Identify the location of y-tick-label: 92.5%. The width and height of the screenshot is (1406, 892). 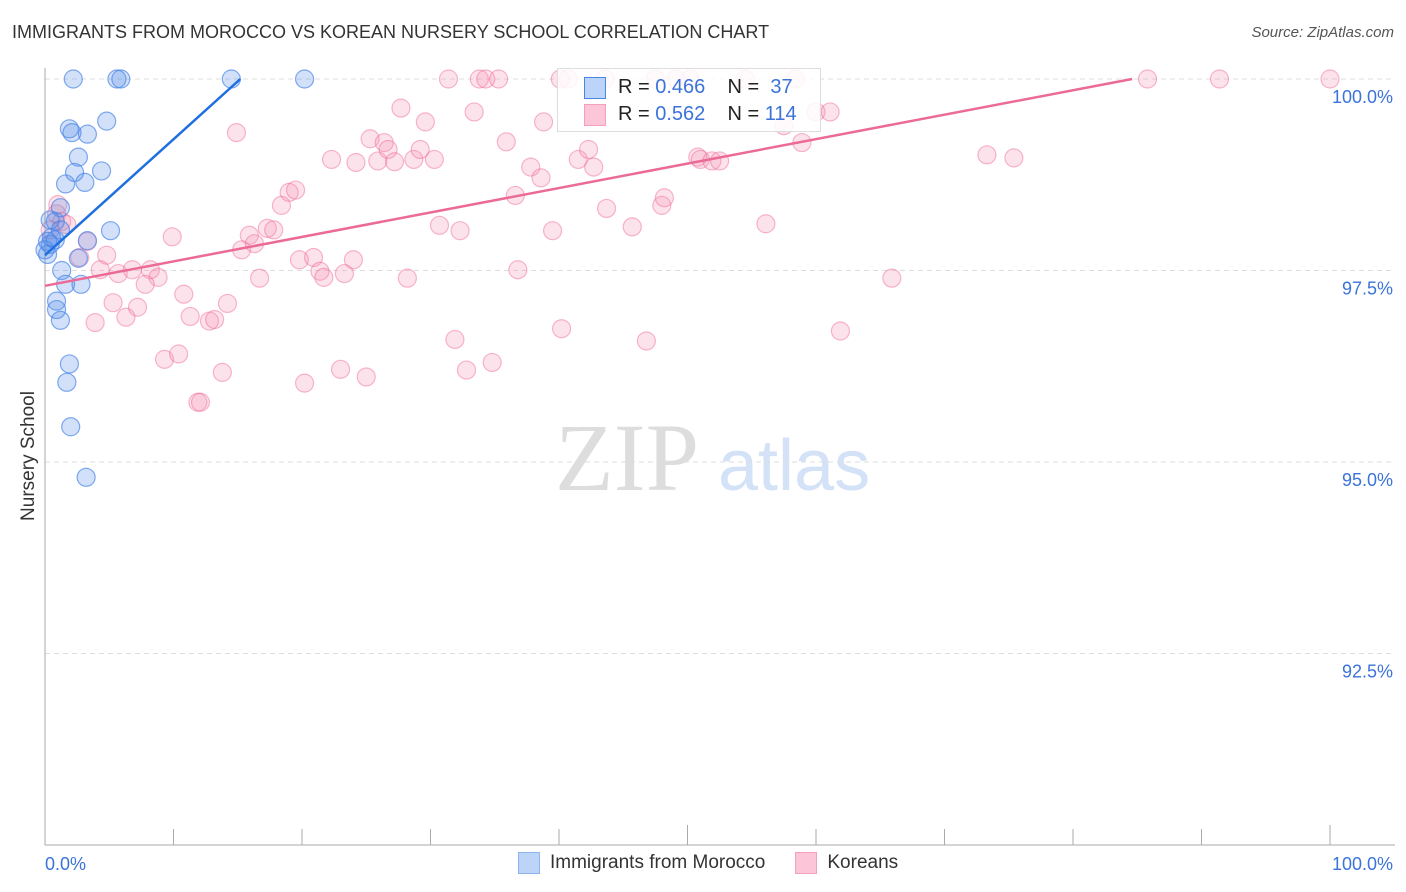
(1367, 672).